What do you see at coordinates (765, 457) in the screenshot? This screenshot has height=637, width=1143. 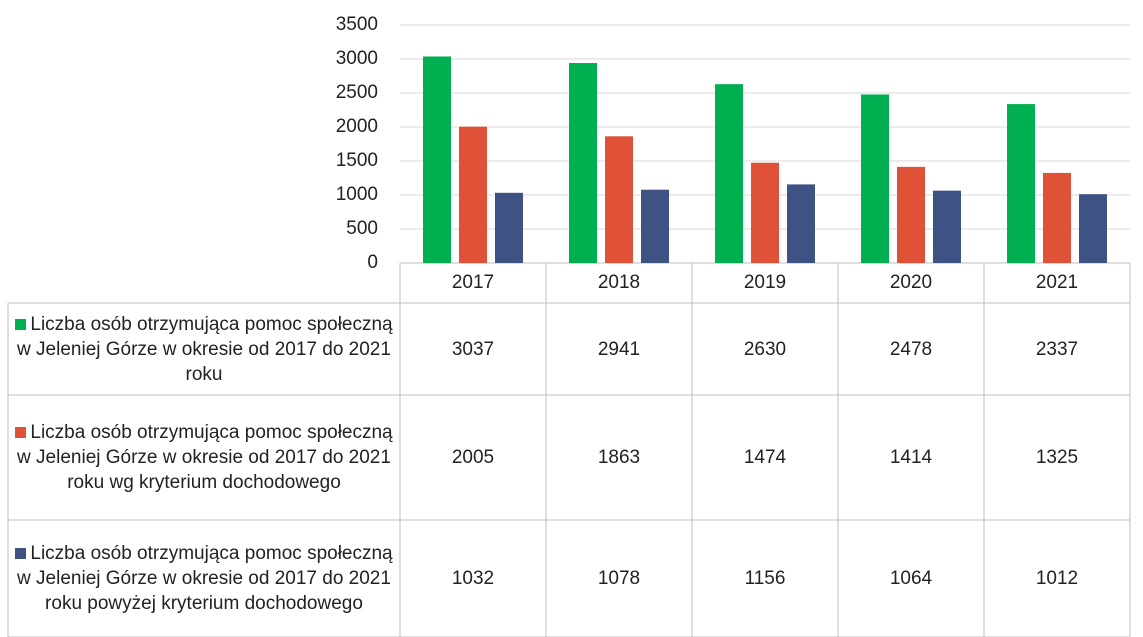 I see `table-value: 1474` at bounding box center [765, 457].